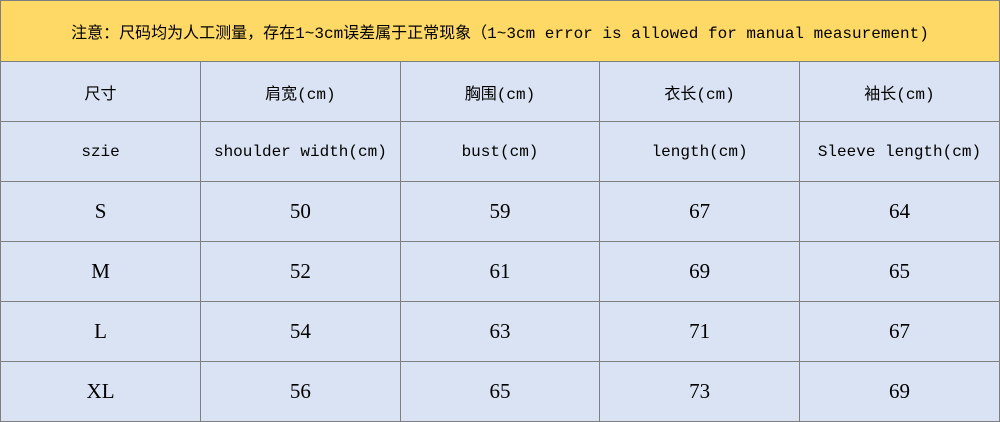 This screenshot has width=1000, height=422. I want to click on table-row: S 50 59 67 64, so click(500, 211).